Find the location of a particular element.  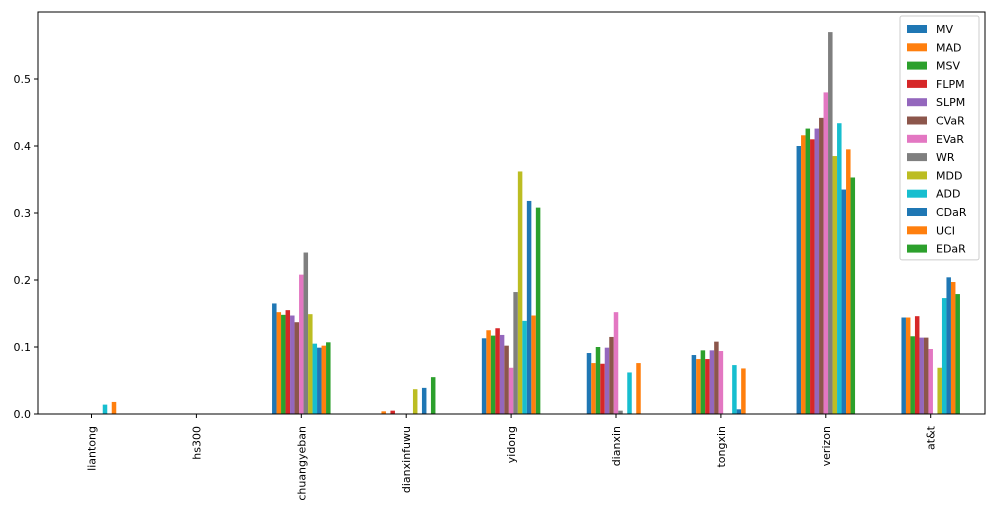

legend-box is located at coordinates (939, 138).